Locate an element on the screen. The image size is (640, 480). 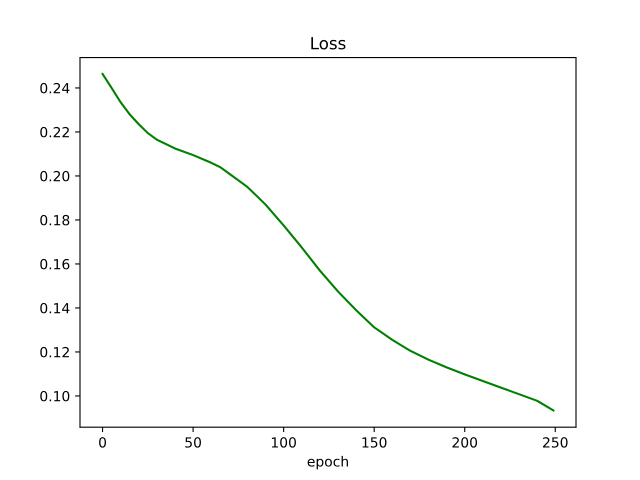
x-axis-title: epoch is located at coordinates (328, 463).